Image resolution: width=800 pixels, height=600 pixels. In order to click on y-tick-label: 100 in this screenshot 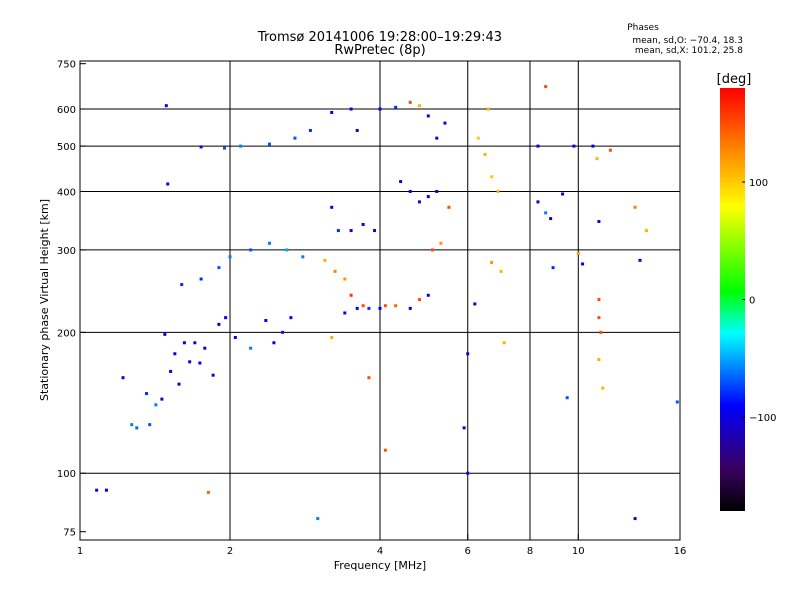, I will do `click(66, 474)`.